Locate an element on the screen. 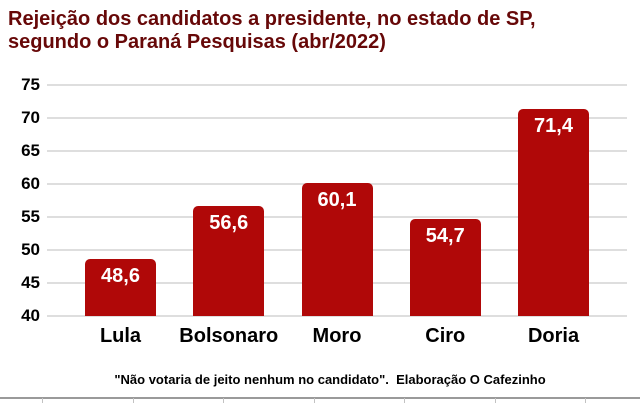 The height and width of the screenshot is (403, 640). y-axis-label-55: 55 is located at coordinates (30, 216).